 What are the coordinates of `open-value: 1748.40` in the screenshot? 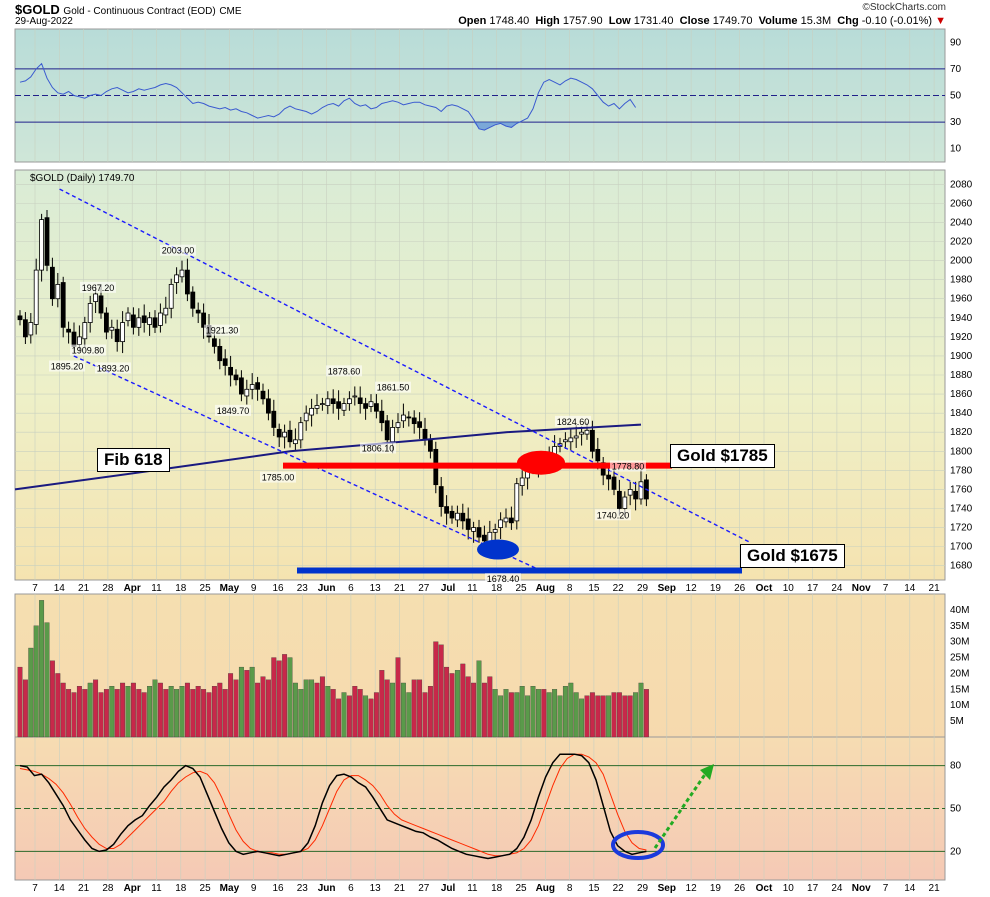 It's located at (509, 21).